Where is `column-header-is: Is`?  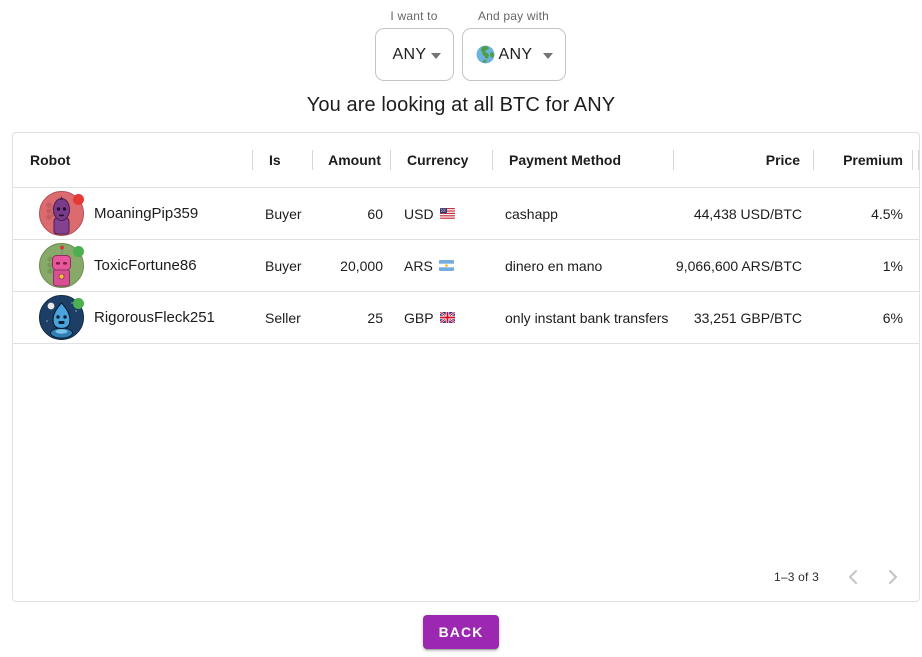
column-header-is: Is is located at coordinates (283, 160).